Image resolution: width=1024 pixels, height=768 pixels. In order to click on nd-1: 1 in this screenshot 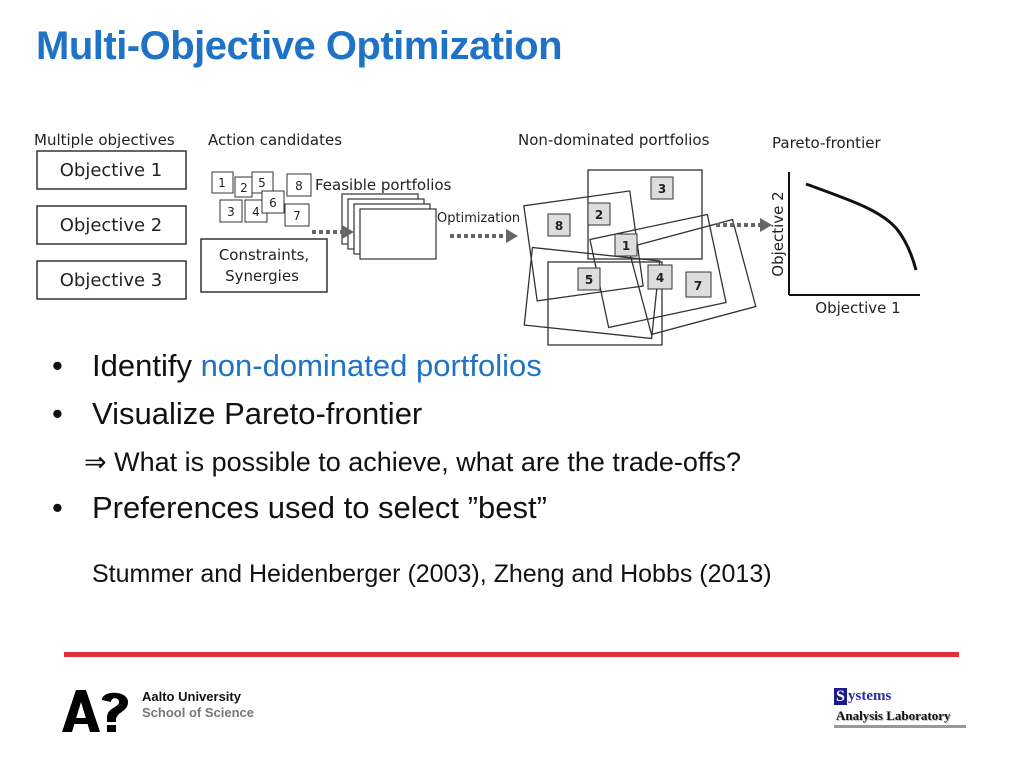, I will do `click(626, 246)`.